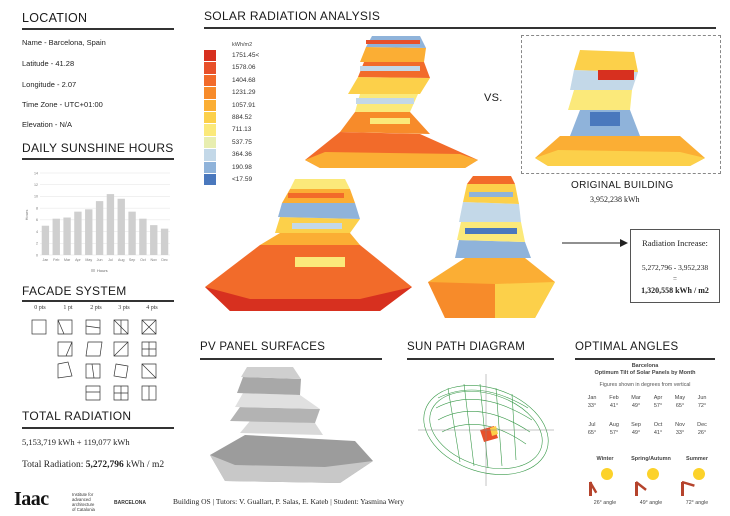 This screenshot has width=730, height=516. I want to click on legend-label: 1404.68, so click(244, 80).